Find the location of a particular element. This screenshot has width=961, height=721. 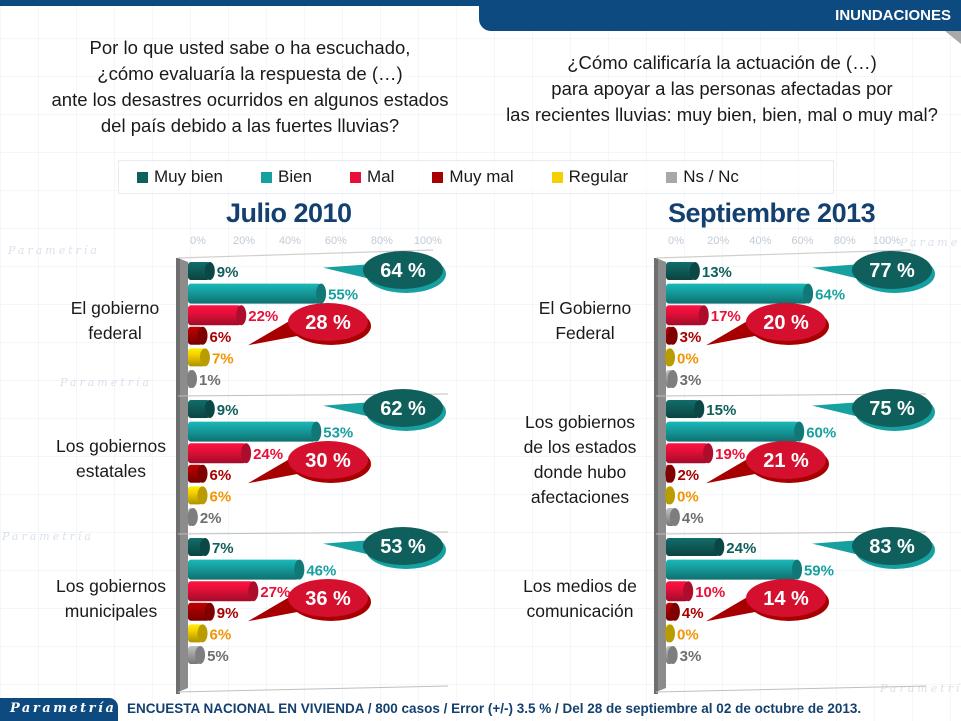

legend-item-regular: Regular is located at coordinates (589, 177).